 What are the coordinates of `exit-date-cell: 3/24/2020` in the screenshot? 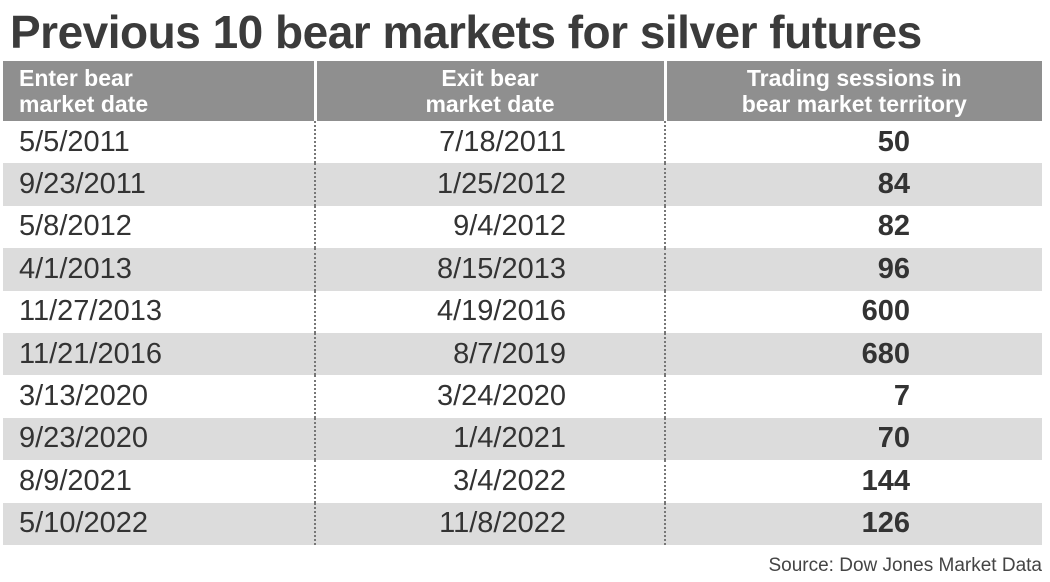 It's located at (490, 396).